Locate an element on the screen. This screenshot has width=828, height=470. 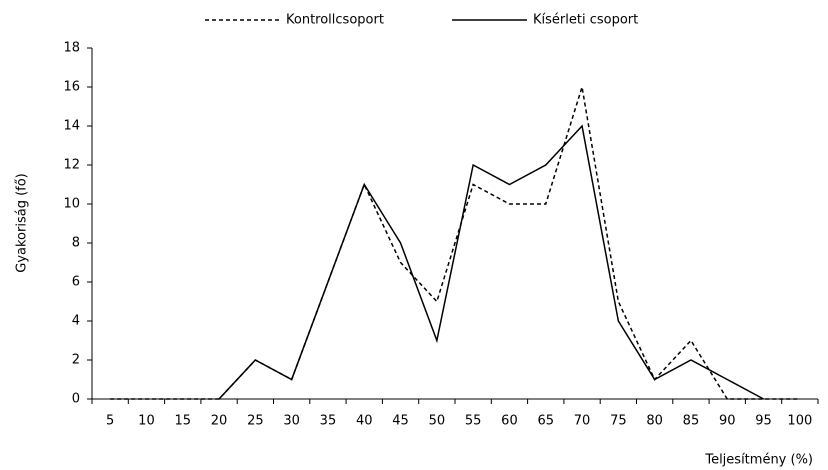
y-tick-label: 14 is located at coordinates (71, 126).